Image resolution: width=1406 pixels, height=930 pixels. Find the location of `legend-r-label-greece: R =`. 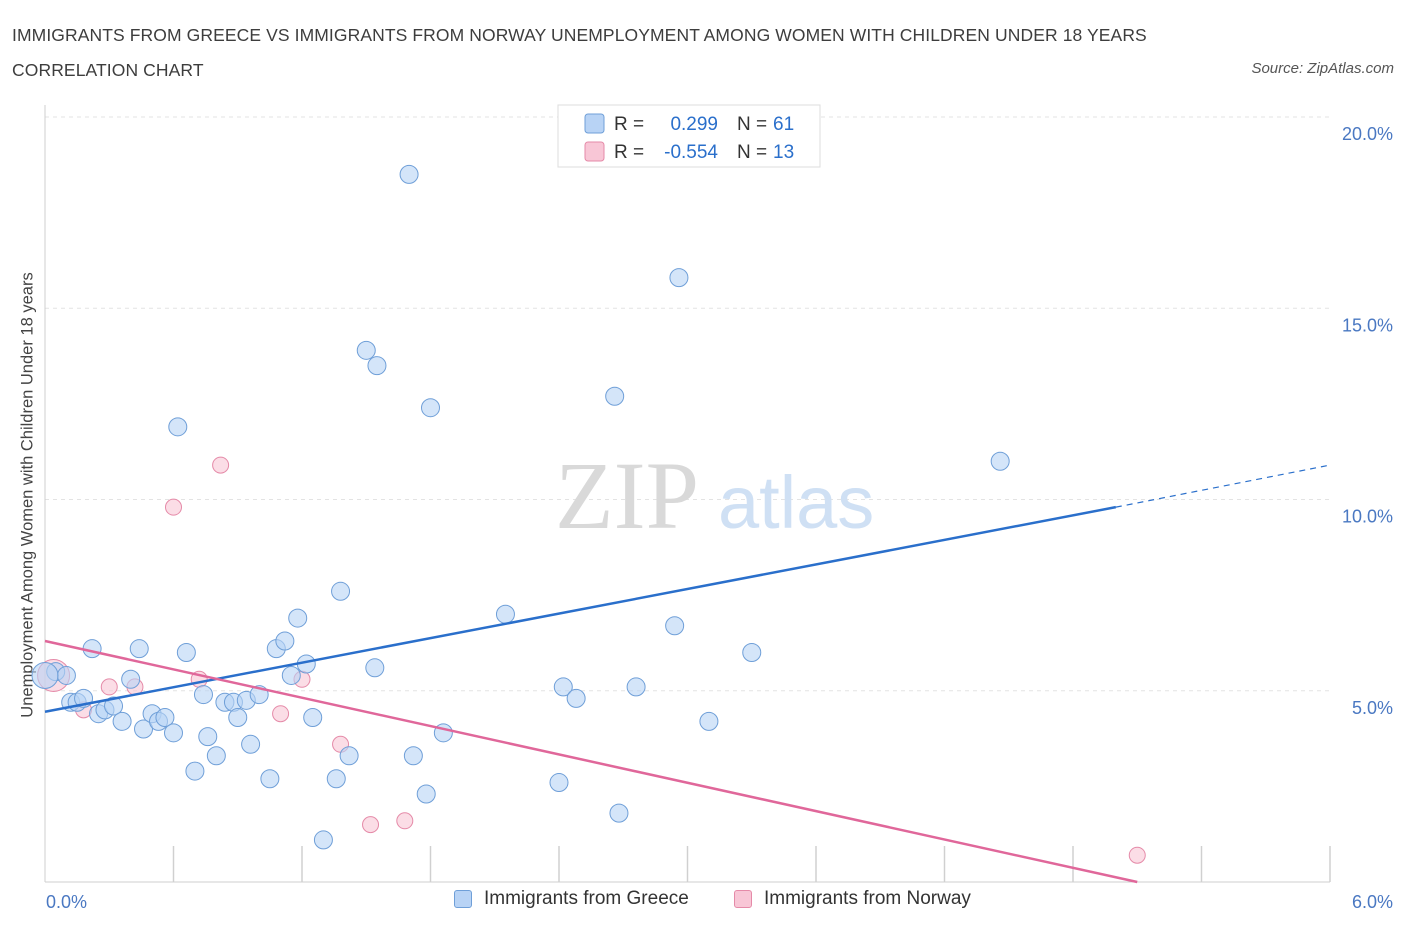

legend-r-label-greece: R = is located at coordinates (629, 124).